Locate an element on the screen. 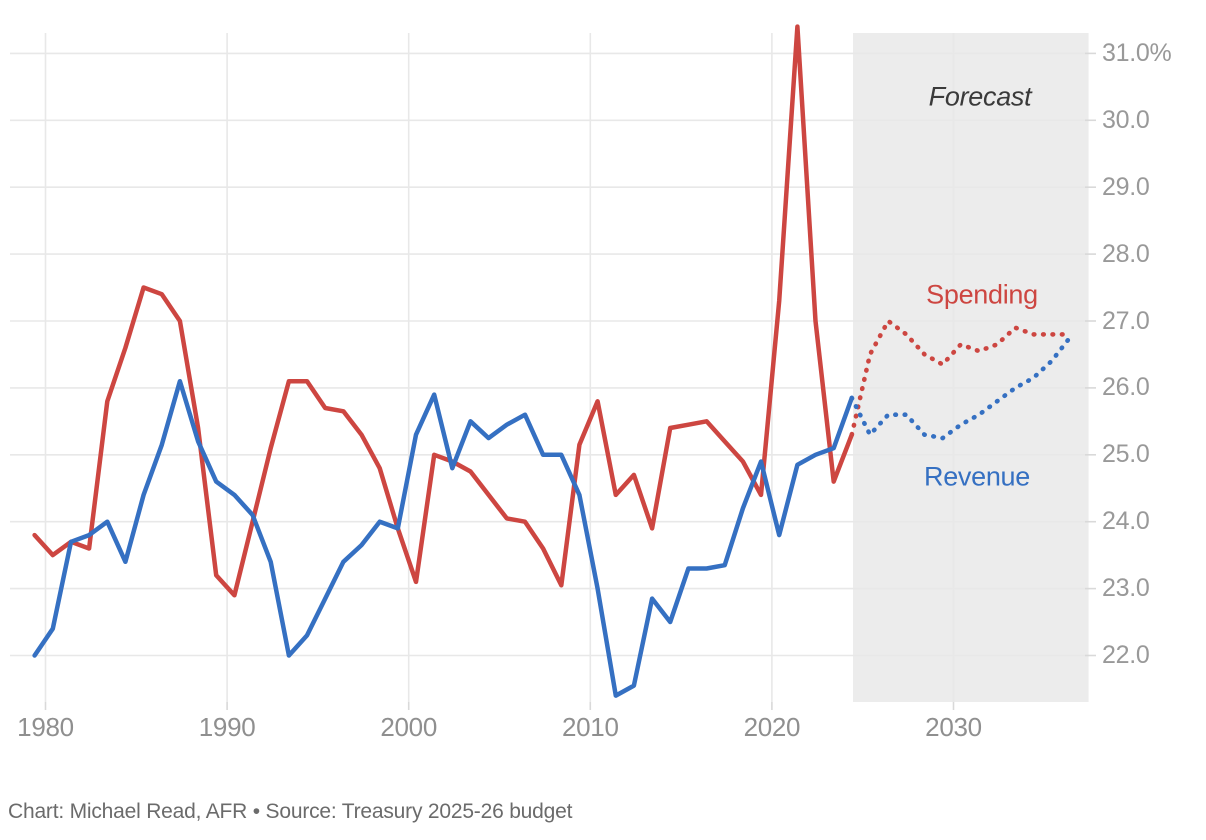  spending-line-forecast is located at coordinates (961, 378).